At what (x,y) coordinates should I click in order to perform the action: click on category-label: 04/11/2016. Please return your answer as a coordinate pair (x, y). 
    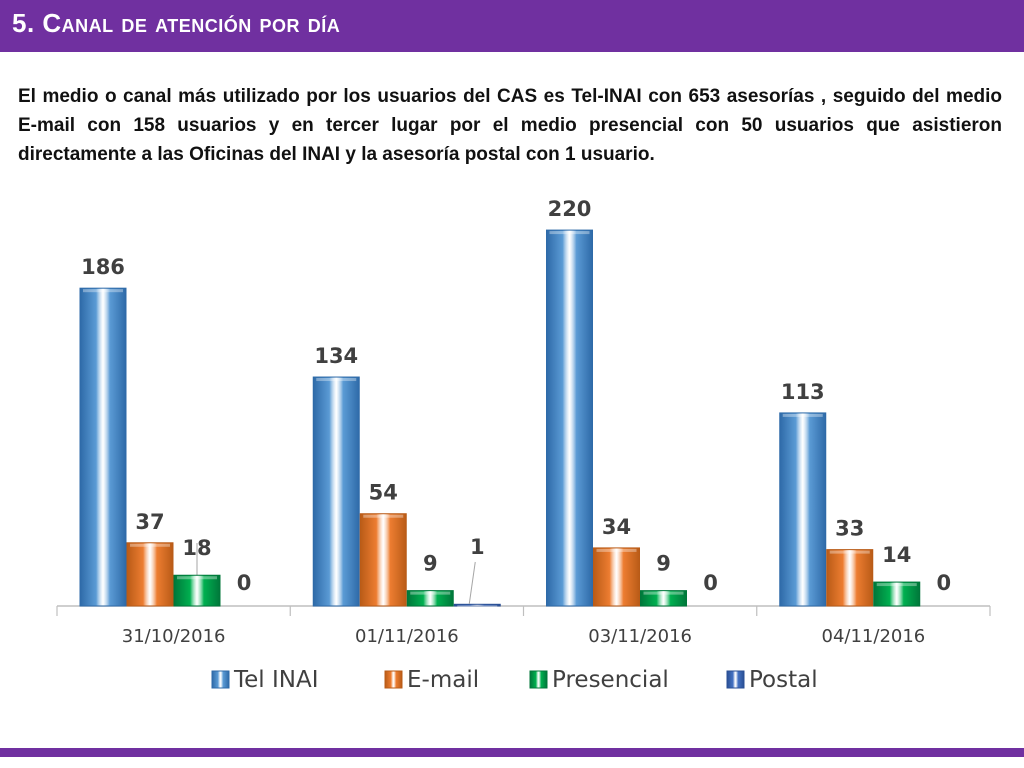
    Looking at the image, I should click on (874, 636).